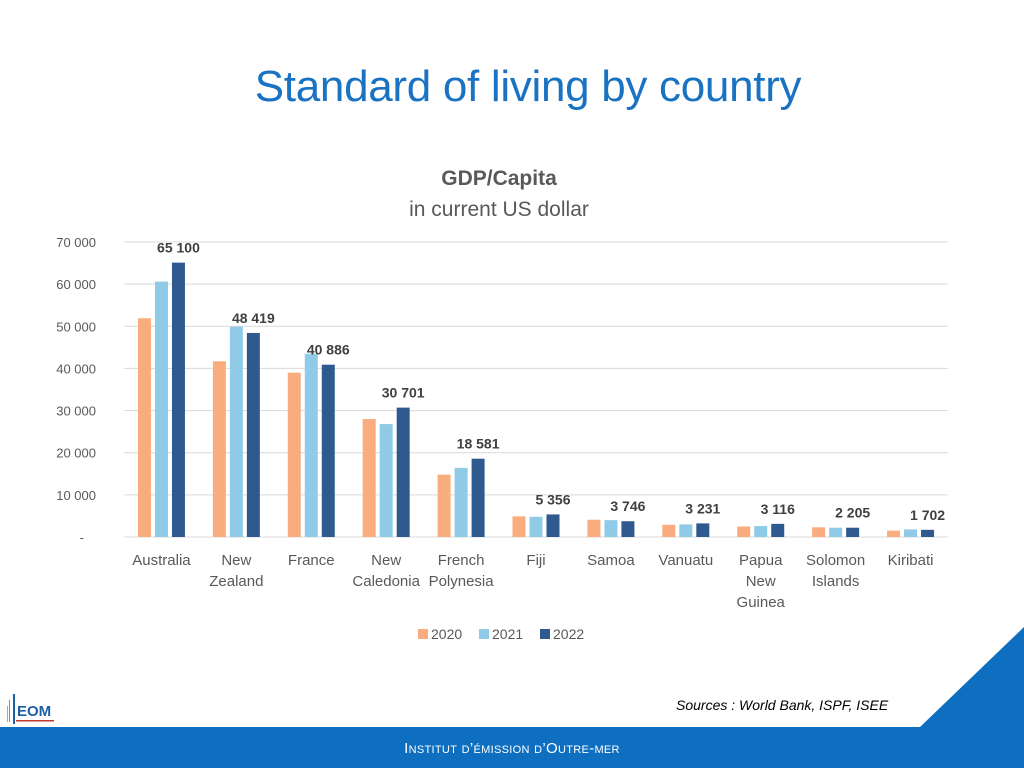  Describe the element at coordinates (386, 581) in the screenshot. I see `category-label: Caledonia` at that location.